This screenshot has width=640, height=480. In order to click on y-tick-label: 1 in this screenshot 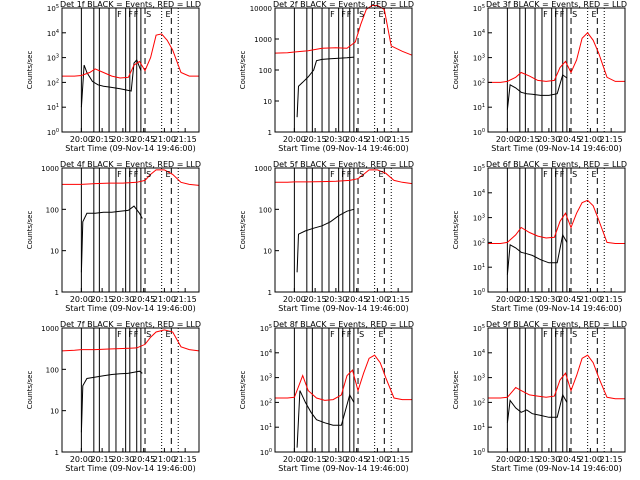, I will do `click(270, 133)`.